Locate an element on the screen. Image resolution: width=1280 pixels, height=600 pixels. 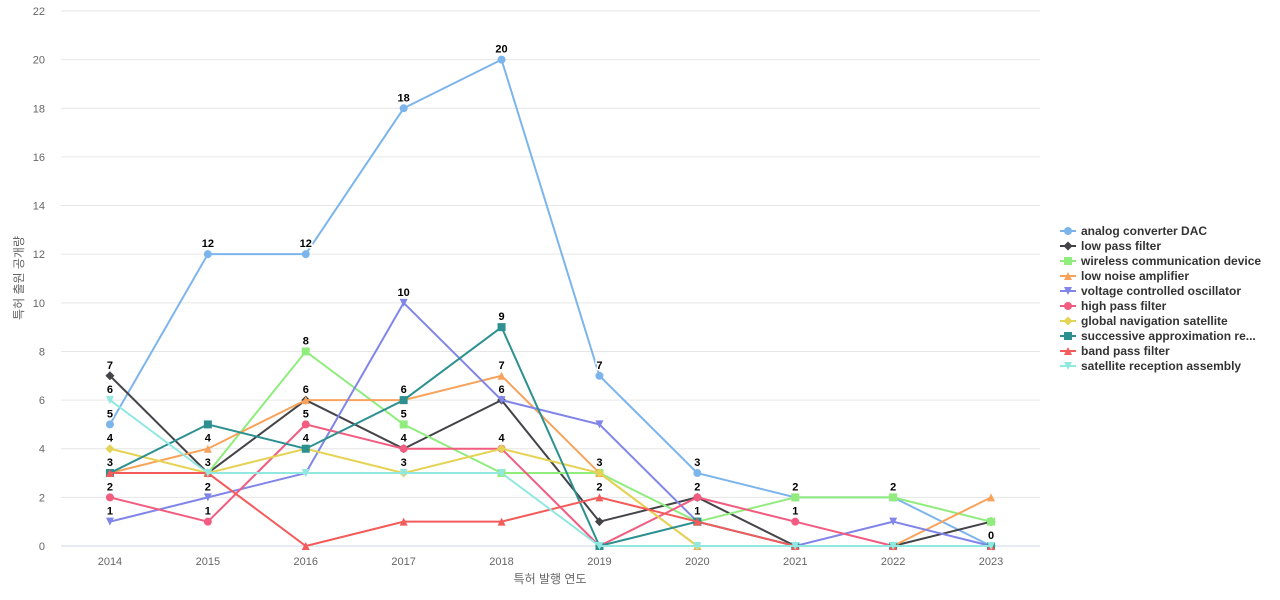
legend-item: band pass filter is located at coordinates (1115, 351).